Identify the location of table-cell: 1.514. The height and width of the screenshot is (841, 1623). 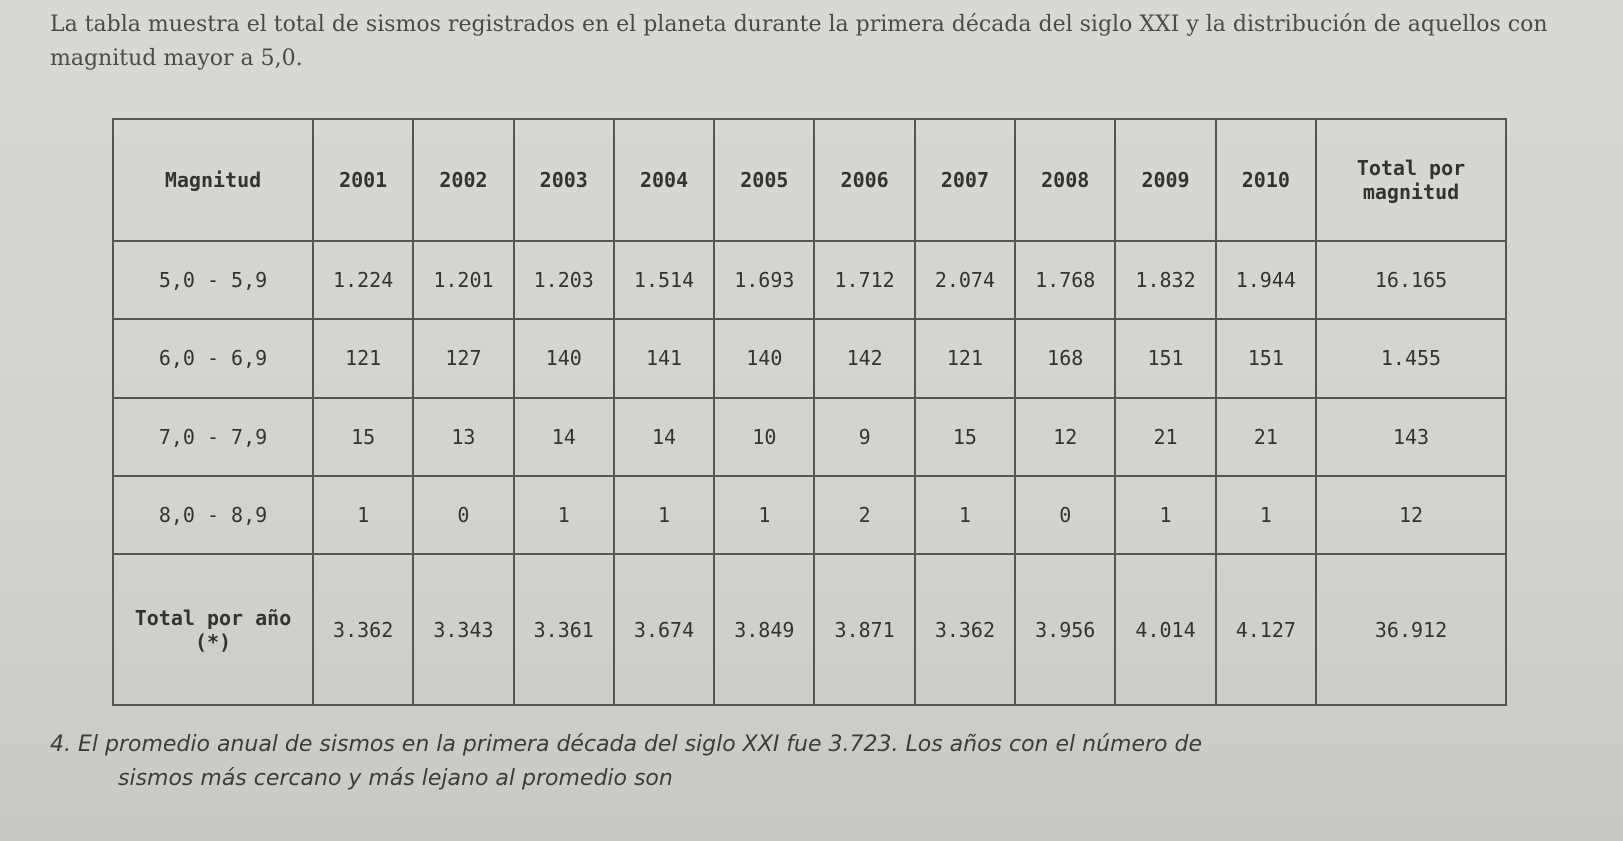
(664, 280).